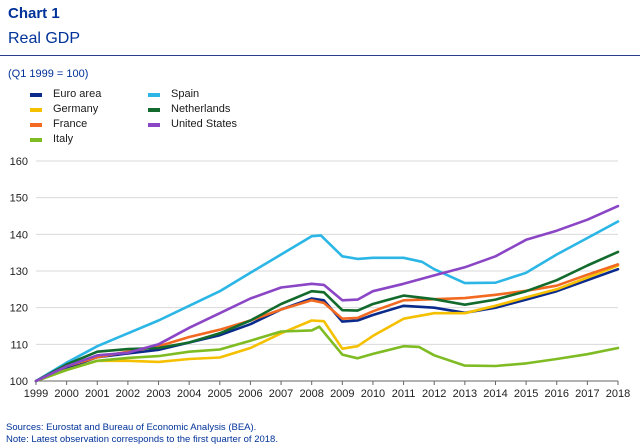  What do you see at coordinates (526, 394) in the screenshot?
I see `x-tick-label: 2015` at bounding box center [526, 394].